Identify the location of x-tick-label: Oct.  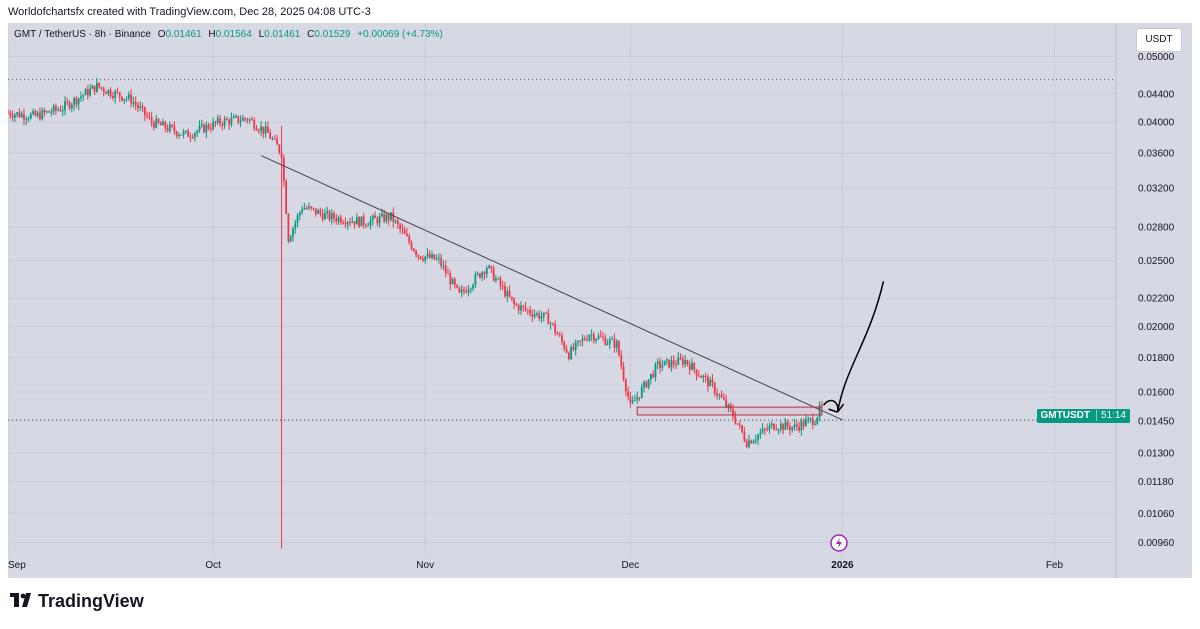
(213, 565).